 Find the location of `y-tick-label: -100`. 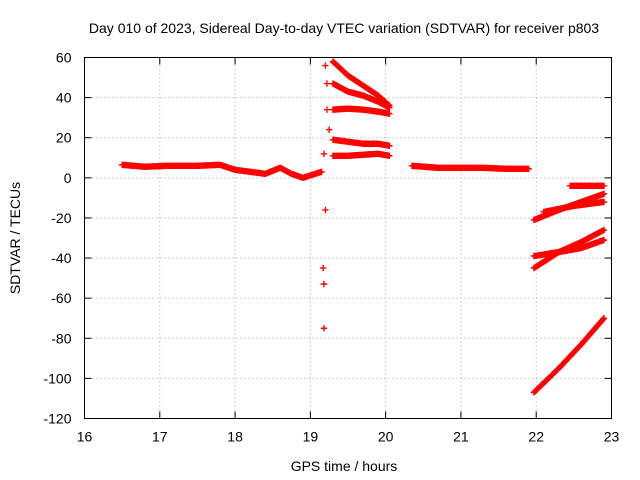

y-tick-label: -100 is located at coordinates (57, 378).